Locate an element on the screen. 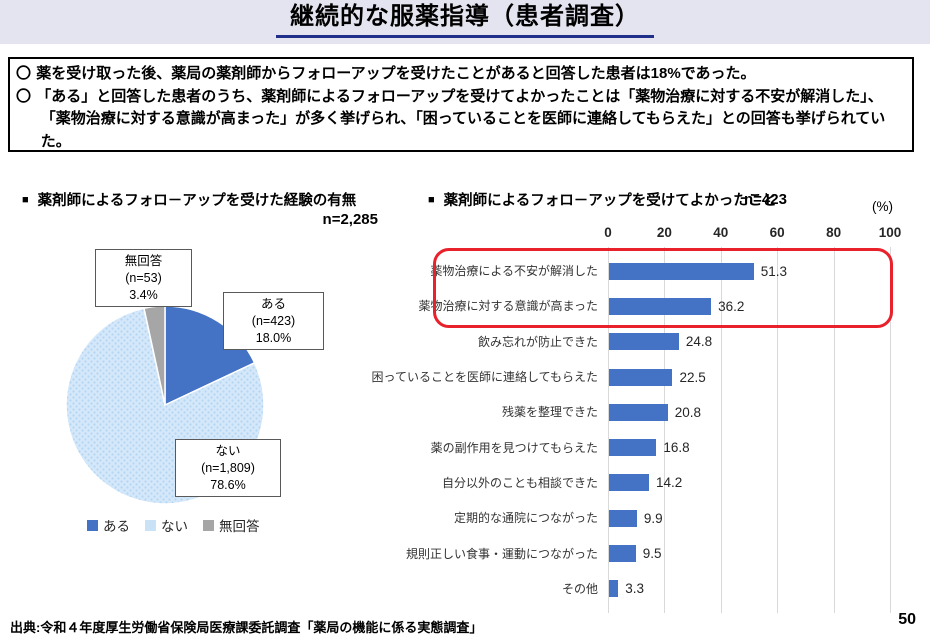  bar-value-label: 51.3 is located at coordinates (773, 271).